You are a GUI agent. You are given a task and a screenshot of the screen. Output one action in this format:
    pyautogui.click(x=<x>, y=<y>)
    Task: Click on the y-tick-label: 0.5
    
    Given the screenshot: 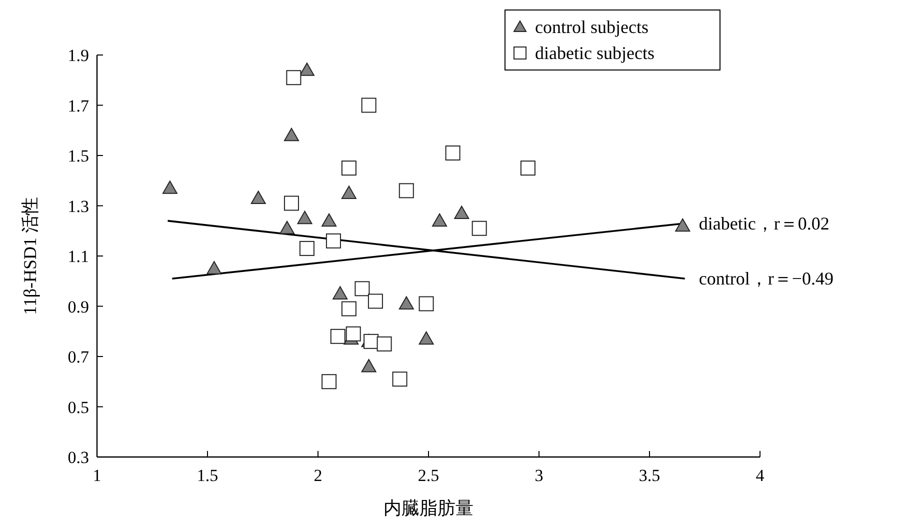 What is the action you would take?
    pyautogui.click(x=78, y=407)
    